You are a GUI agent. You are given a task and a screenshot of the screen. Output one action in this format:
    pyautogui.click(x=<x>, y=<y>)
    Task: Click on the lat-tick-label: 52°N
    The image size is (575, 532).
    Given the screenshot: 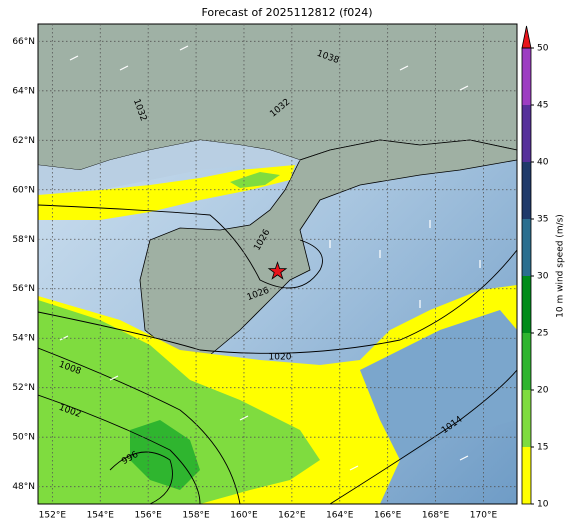 What is the action you would take?
    pyautogui.click(x=23, y=388)
    